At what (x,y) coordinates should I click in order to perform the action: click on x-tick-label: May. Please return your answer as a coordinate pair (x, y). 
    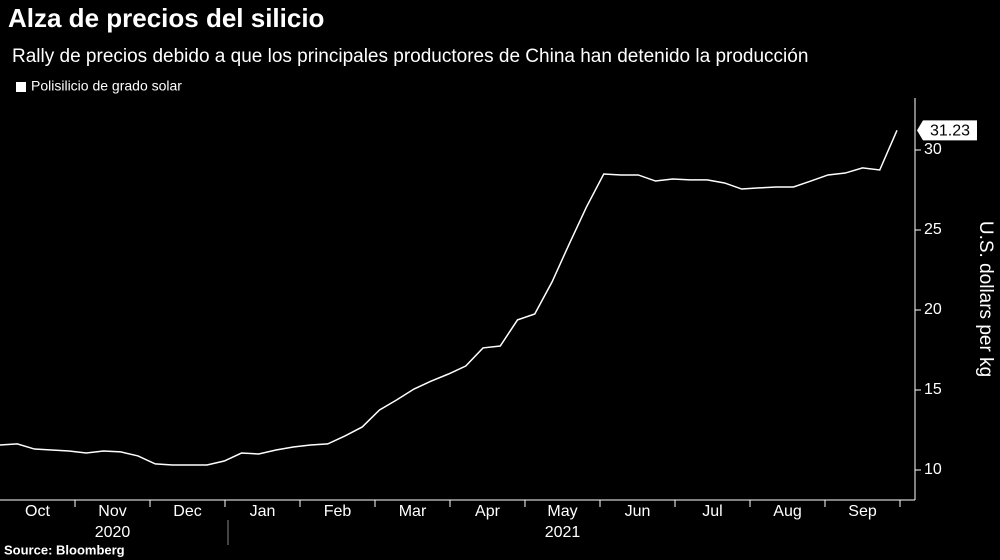
    Looking at the image, I should click on (562, 511).